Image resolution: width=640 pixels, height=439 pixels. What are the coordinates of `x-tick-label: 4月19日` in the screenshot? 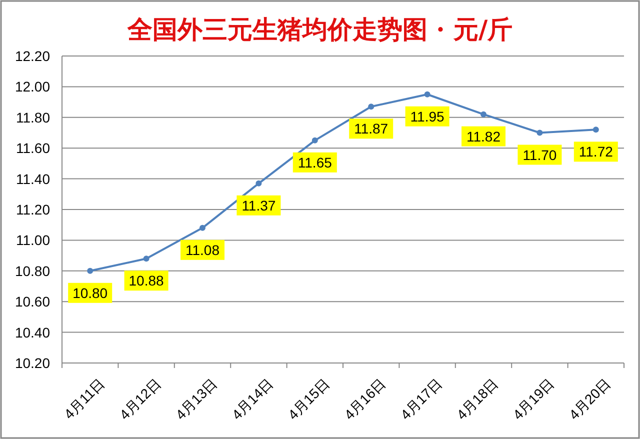 It's located at (534, 399).